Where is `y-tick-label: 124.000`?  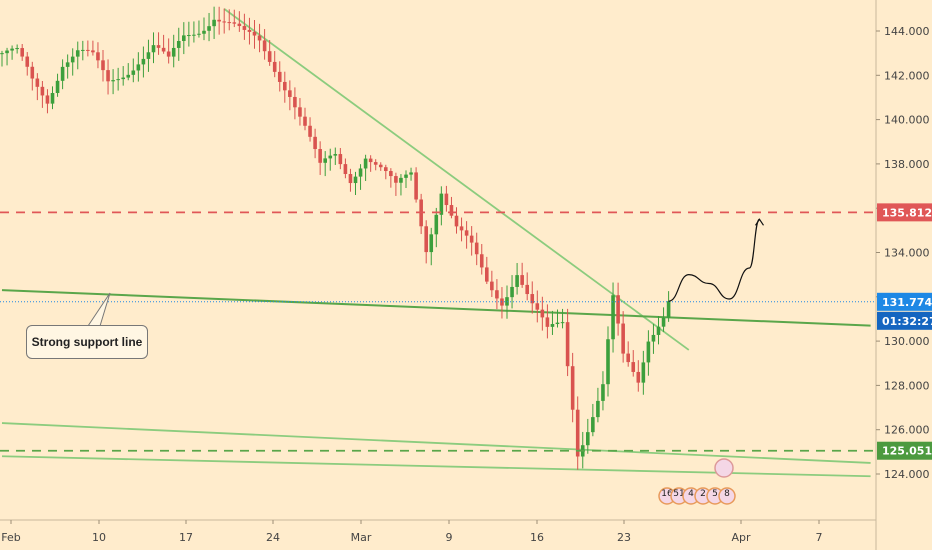 y-tick-label: 124.000 is located at coordinates (907, 474).